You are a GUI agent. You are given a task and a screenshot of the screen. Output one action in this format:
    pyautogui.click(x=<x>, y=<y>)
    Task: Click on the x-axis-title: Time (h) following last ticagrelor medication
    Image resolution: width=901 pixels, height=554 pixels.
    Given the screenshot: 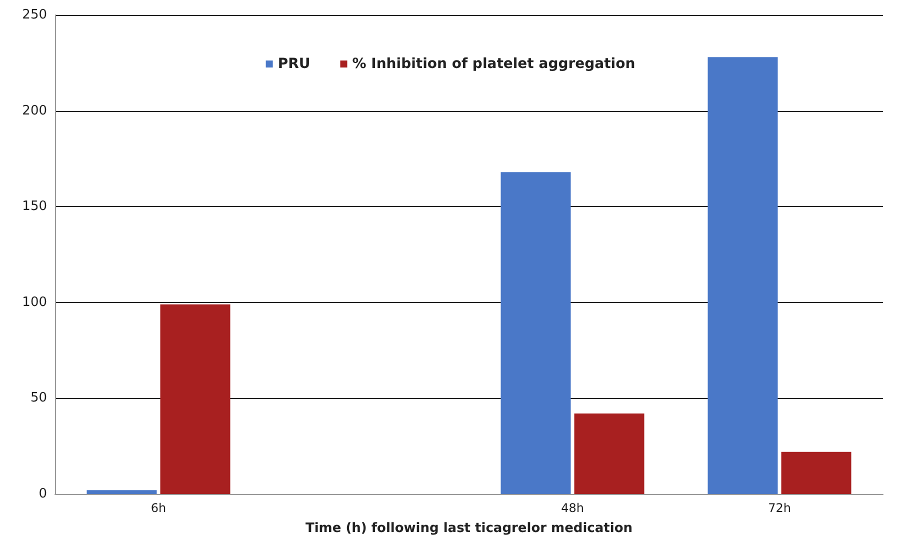 What is the action you would take?
    pyautogui.click(x=469, y=528)
    